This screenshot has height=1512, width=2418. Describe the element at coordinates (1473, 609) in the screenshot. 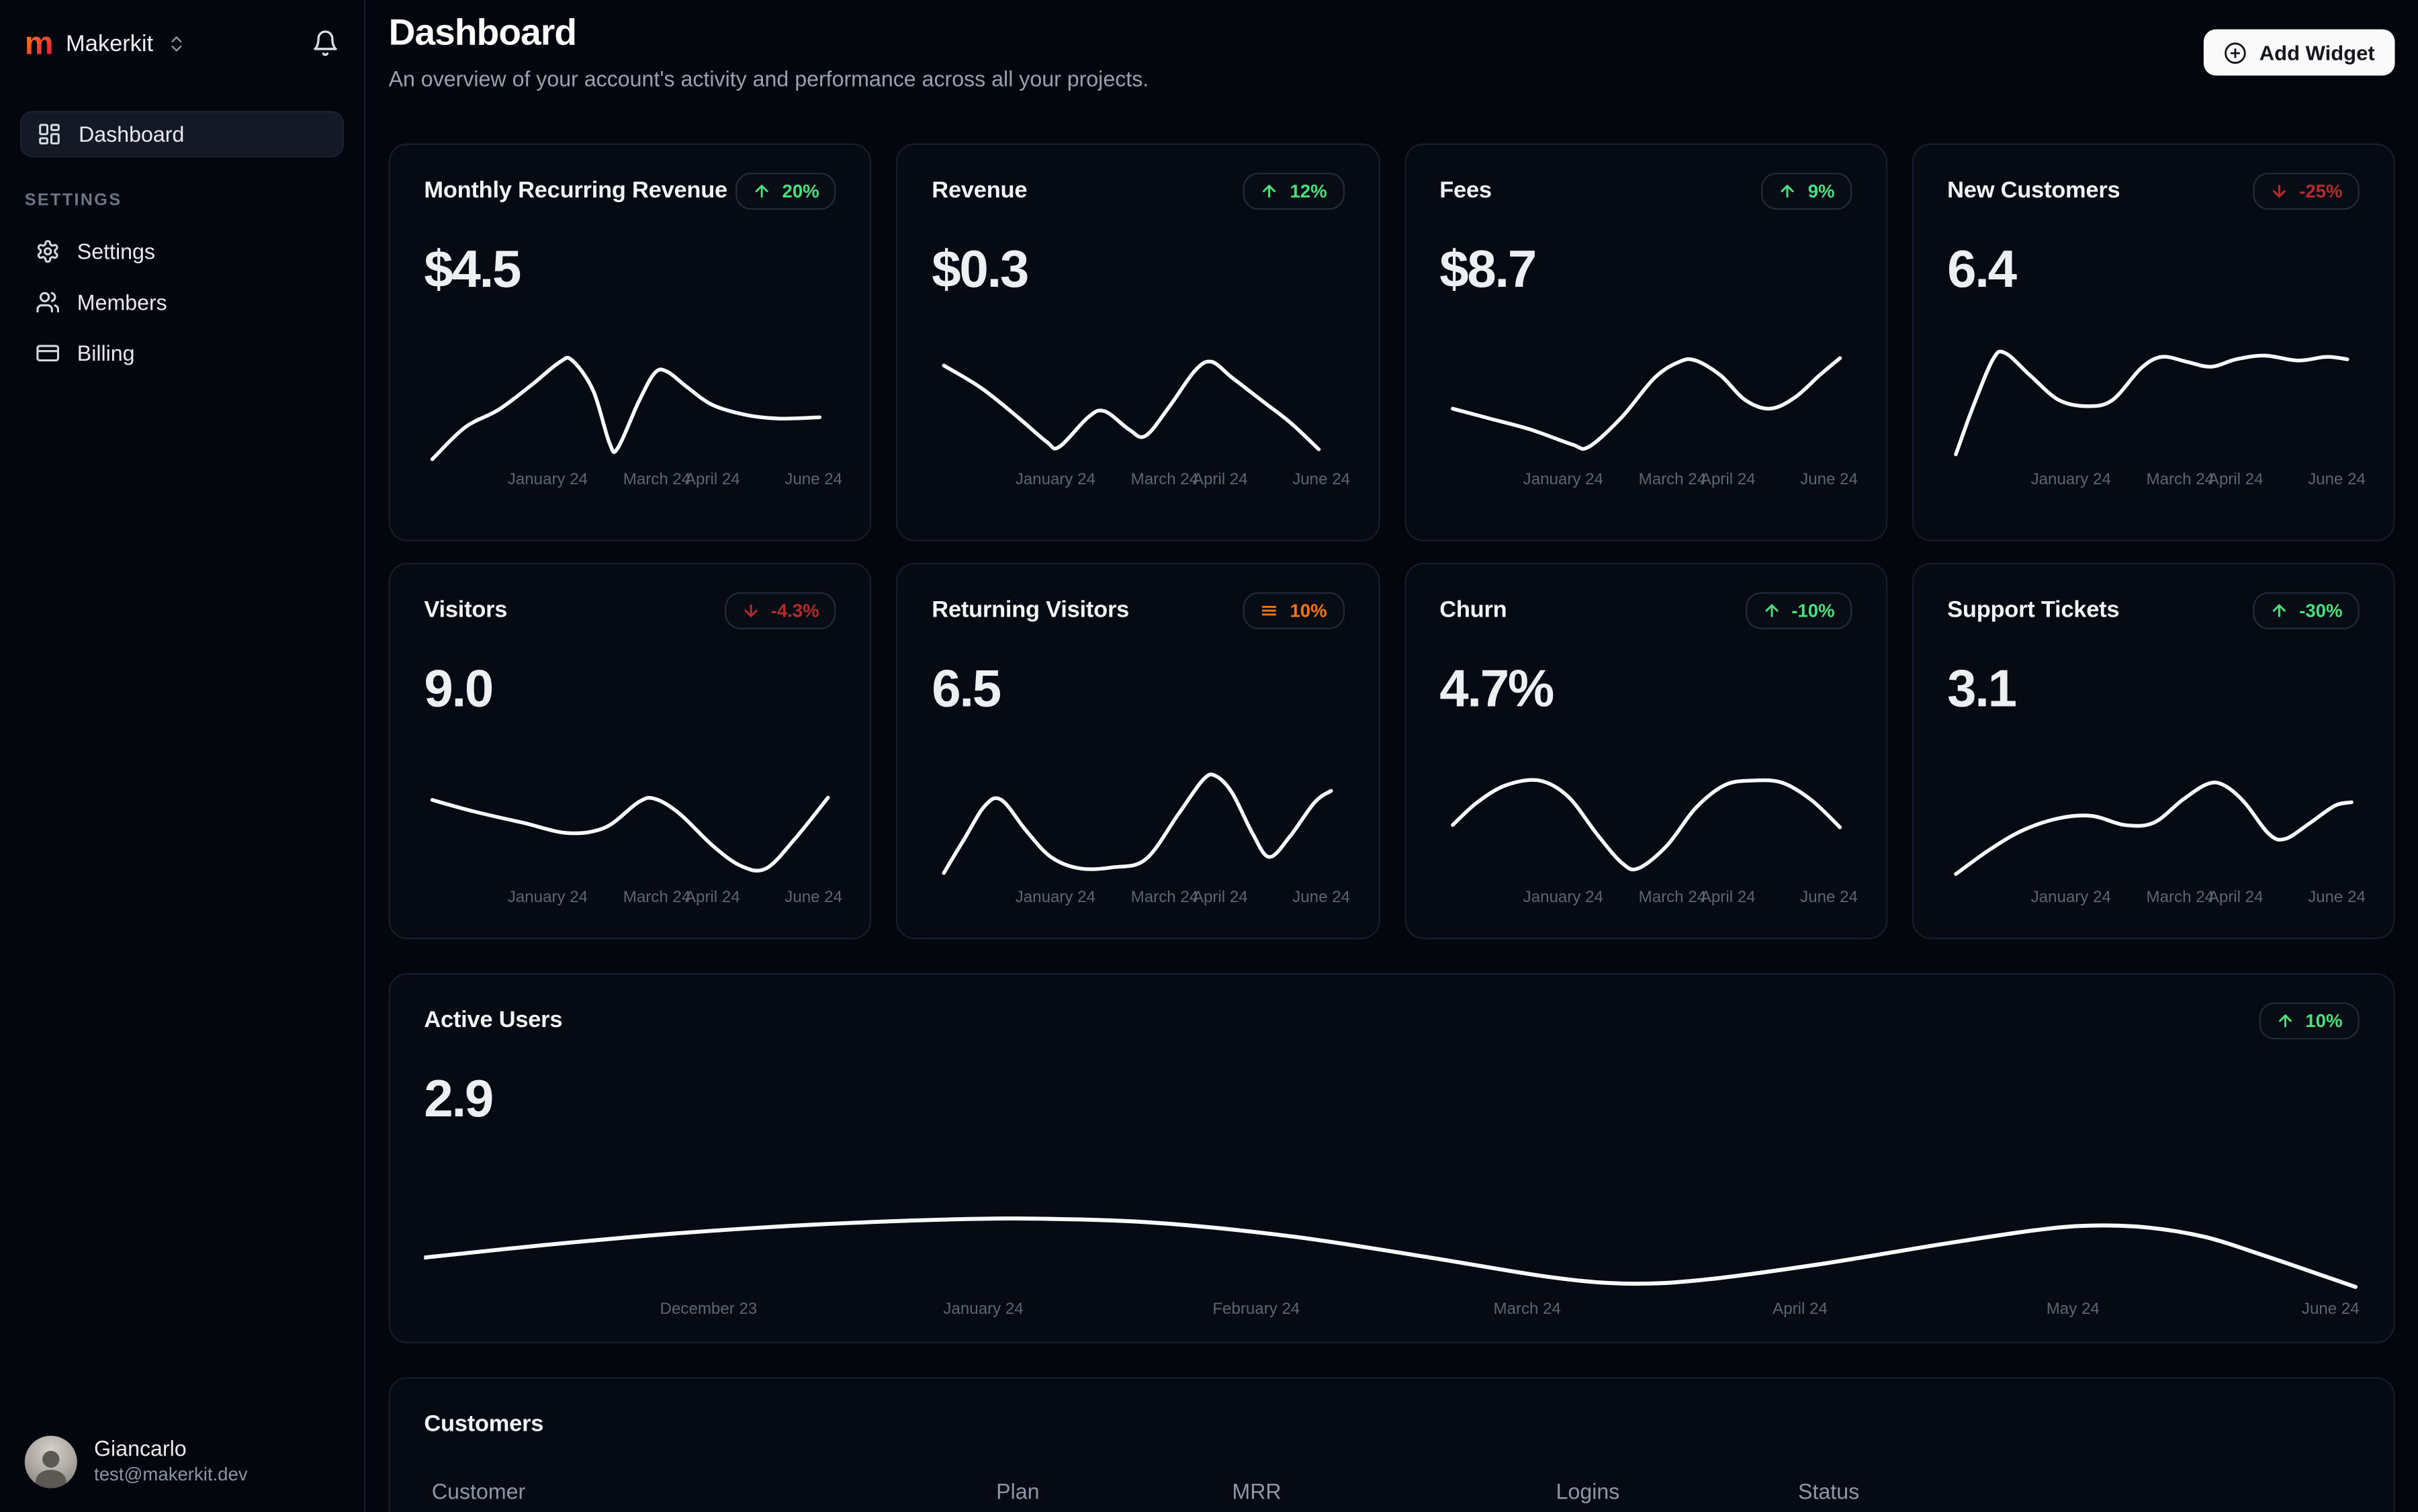

I see `card-title: Churn` at that location.